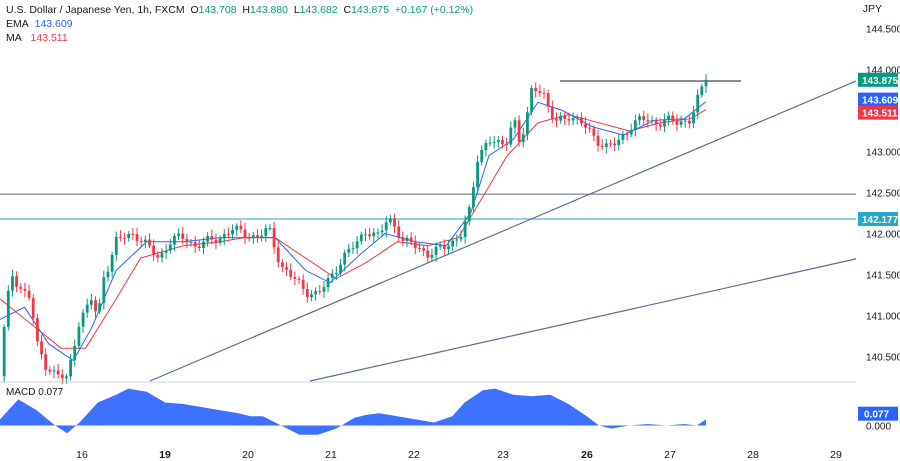  What do you see at coordinates (876, 415) in the screenshot?
I see `macd-value-text: 0.077` at bounding box center [876, 415].